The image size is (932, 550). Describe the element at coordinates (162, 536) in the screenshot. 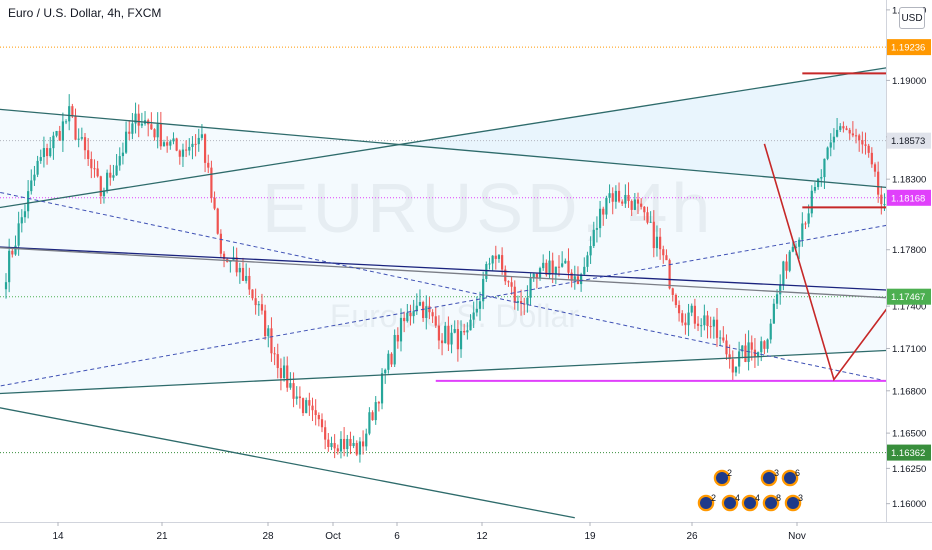

I see `time-tick-label: 21` at that location.